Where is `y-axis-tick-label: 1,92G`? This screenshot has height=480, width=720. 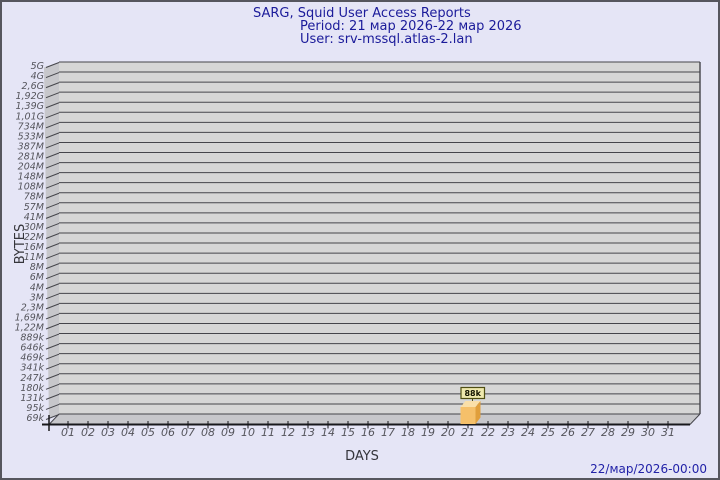 y-axis-tick-label: 1,92G is located at coordinates (29, 96).